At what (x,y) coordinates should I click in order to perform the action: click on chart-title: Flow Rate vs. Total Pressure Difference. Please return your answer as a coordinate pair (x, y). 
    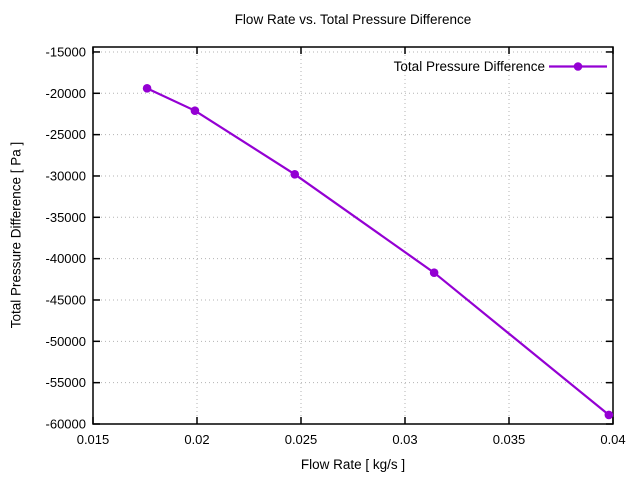
    Looking at the image, I should click on (353, 19).